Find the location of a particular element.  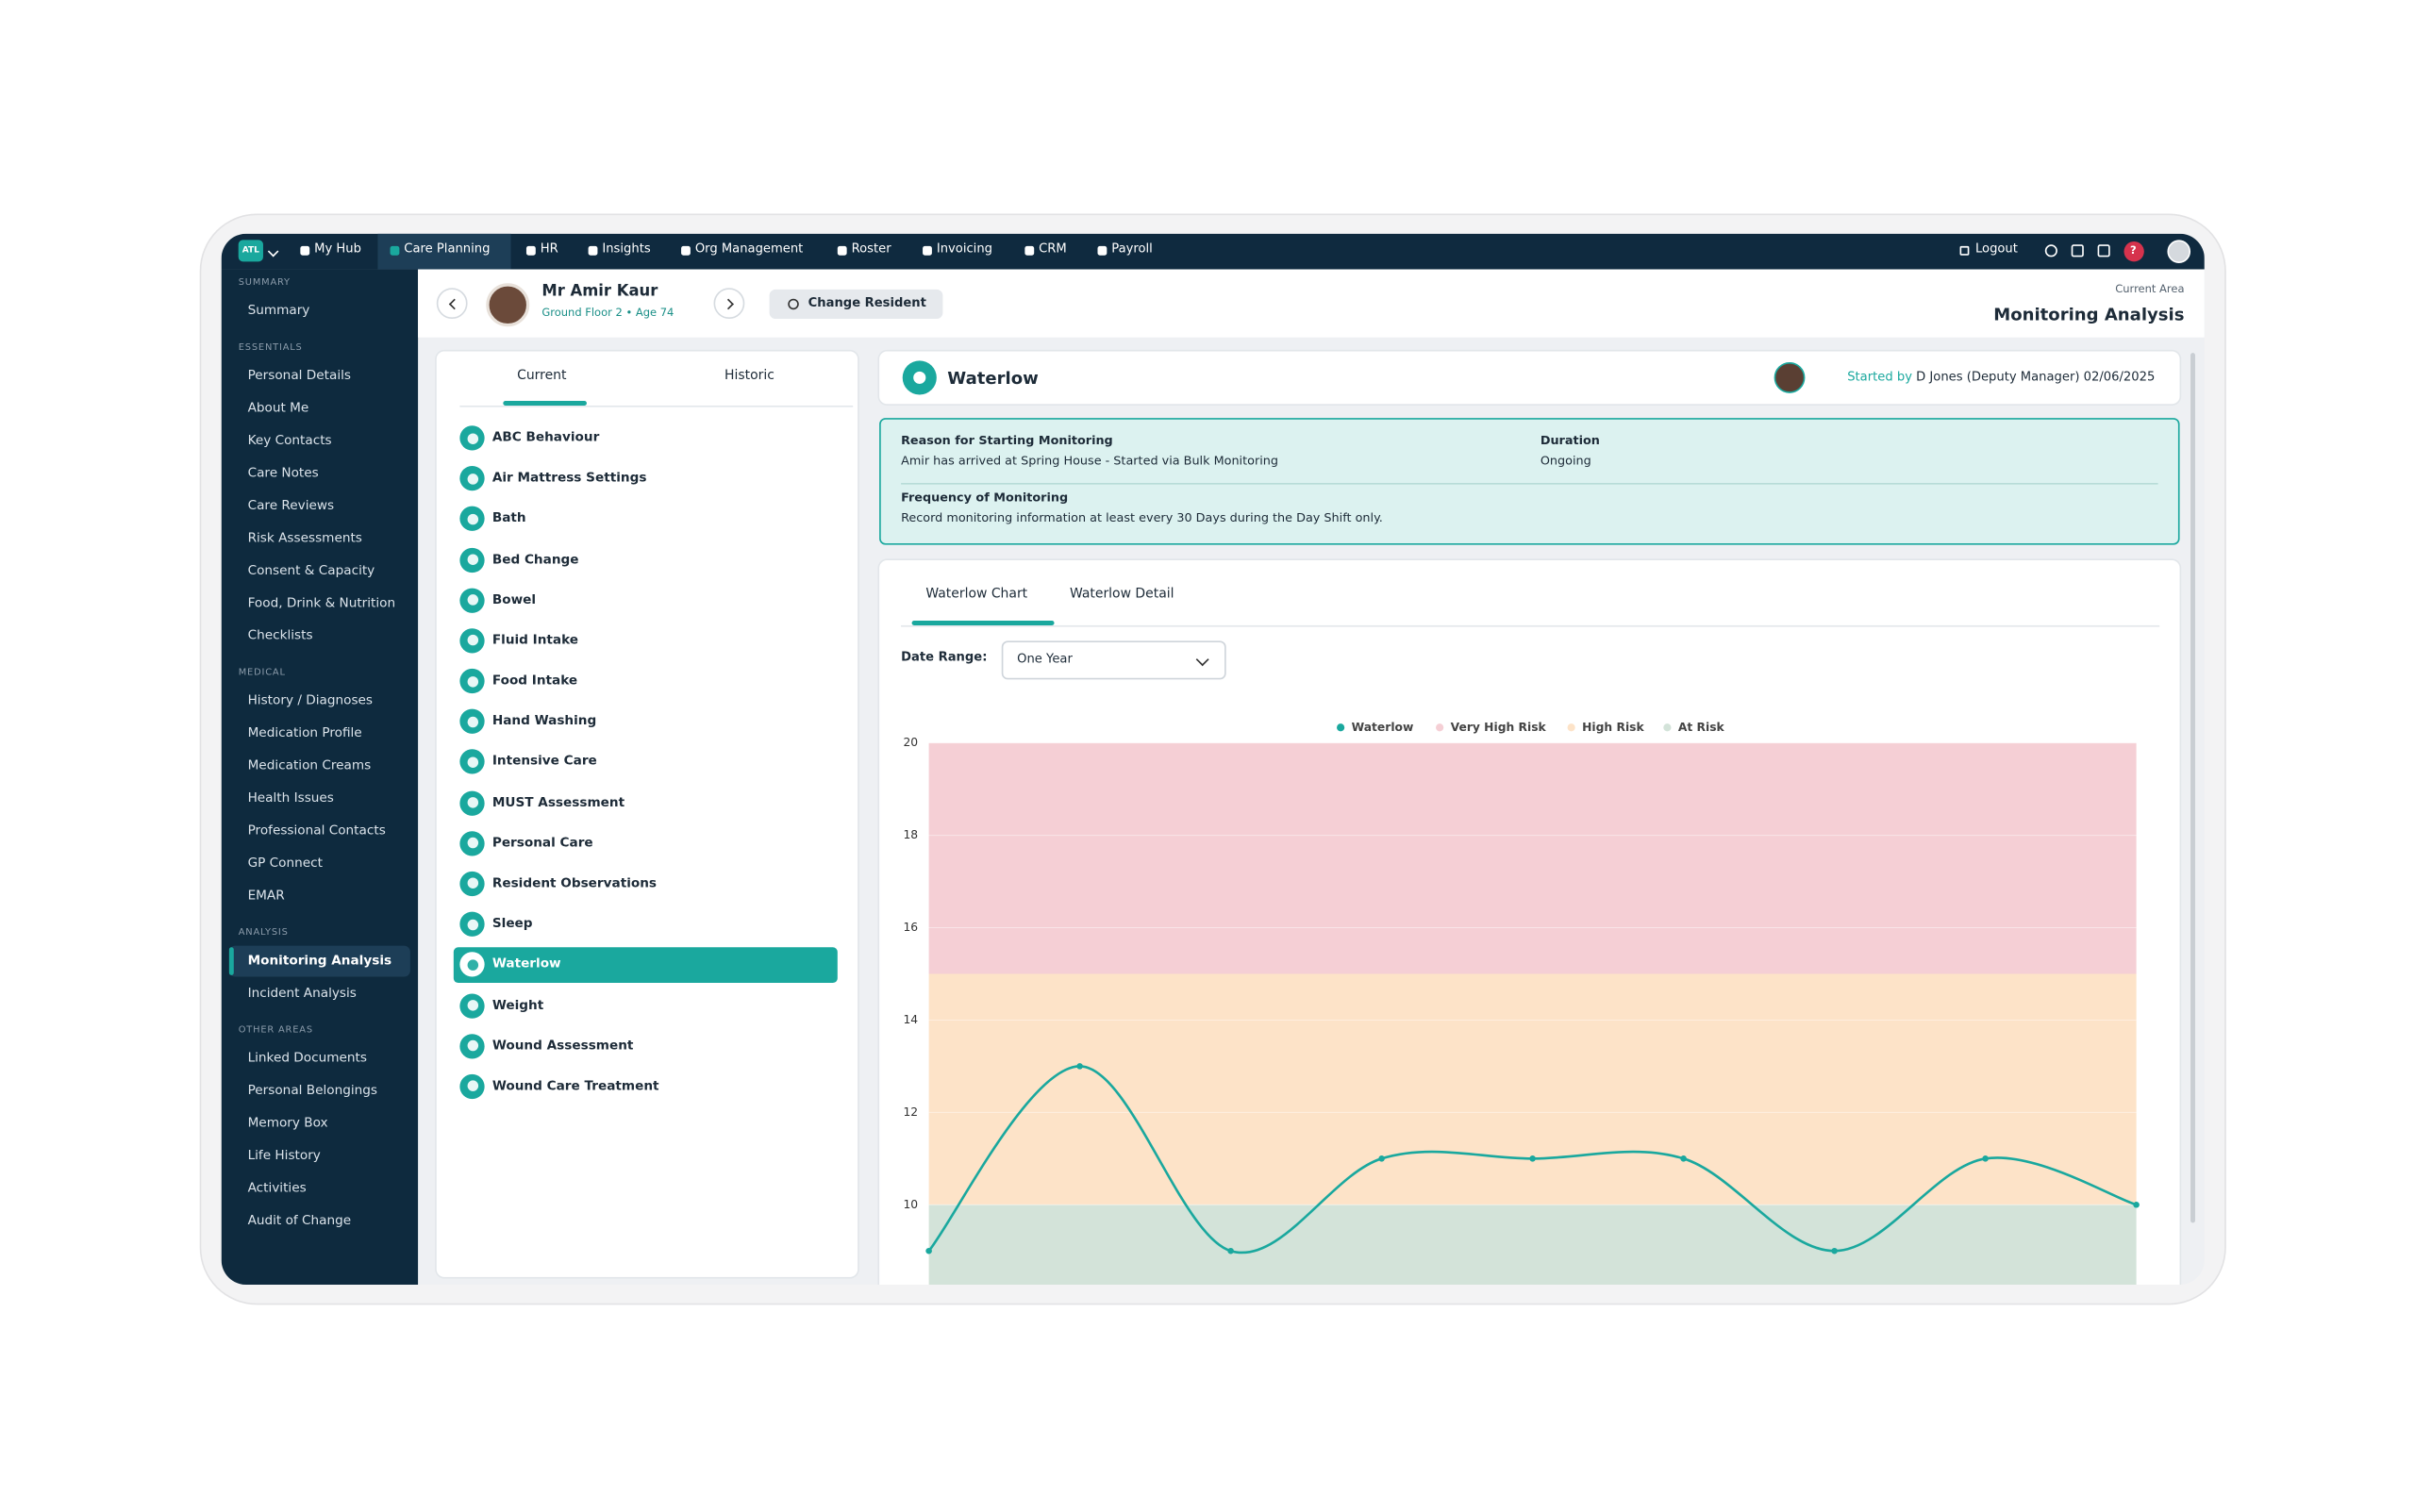

monitoring-item: Wound Care Treatment is located at coordinates (575, 1084).